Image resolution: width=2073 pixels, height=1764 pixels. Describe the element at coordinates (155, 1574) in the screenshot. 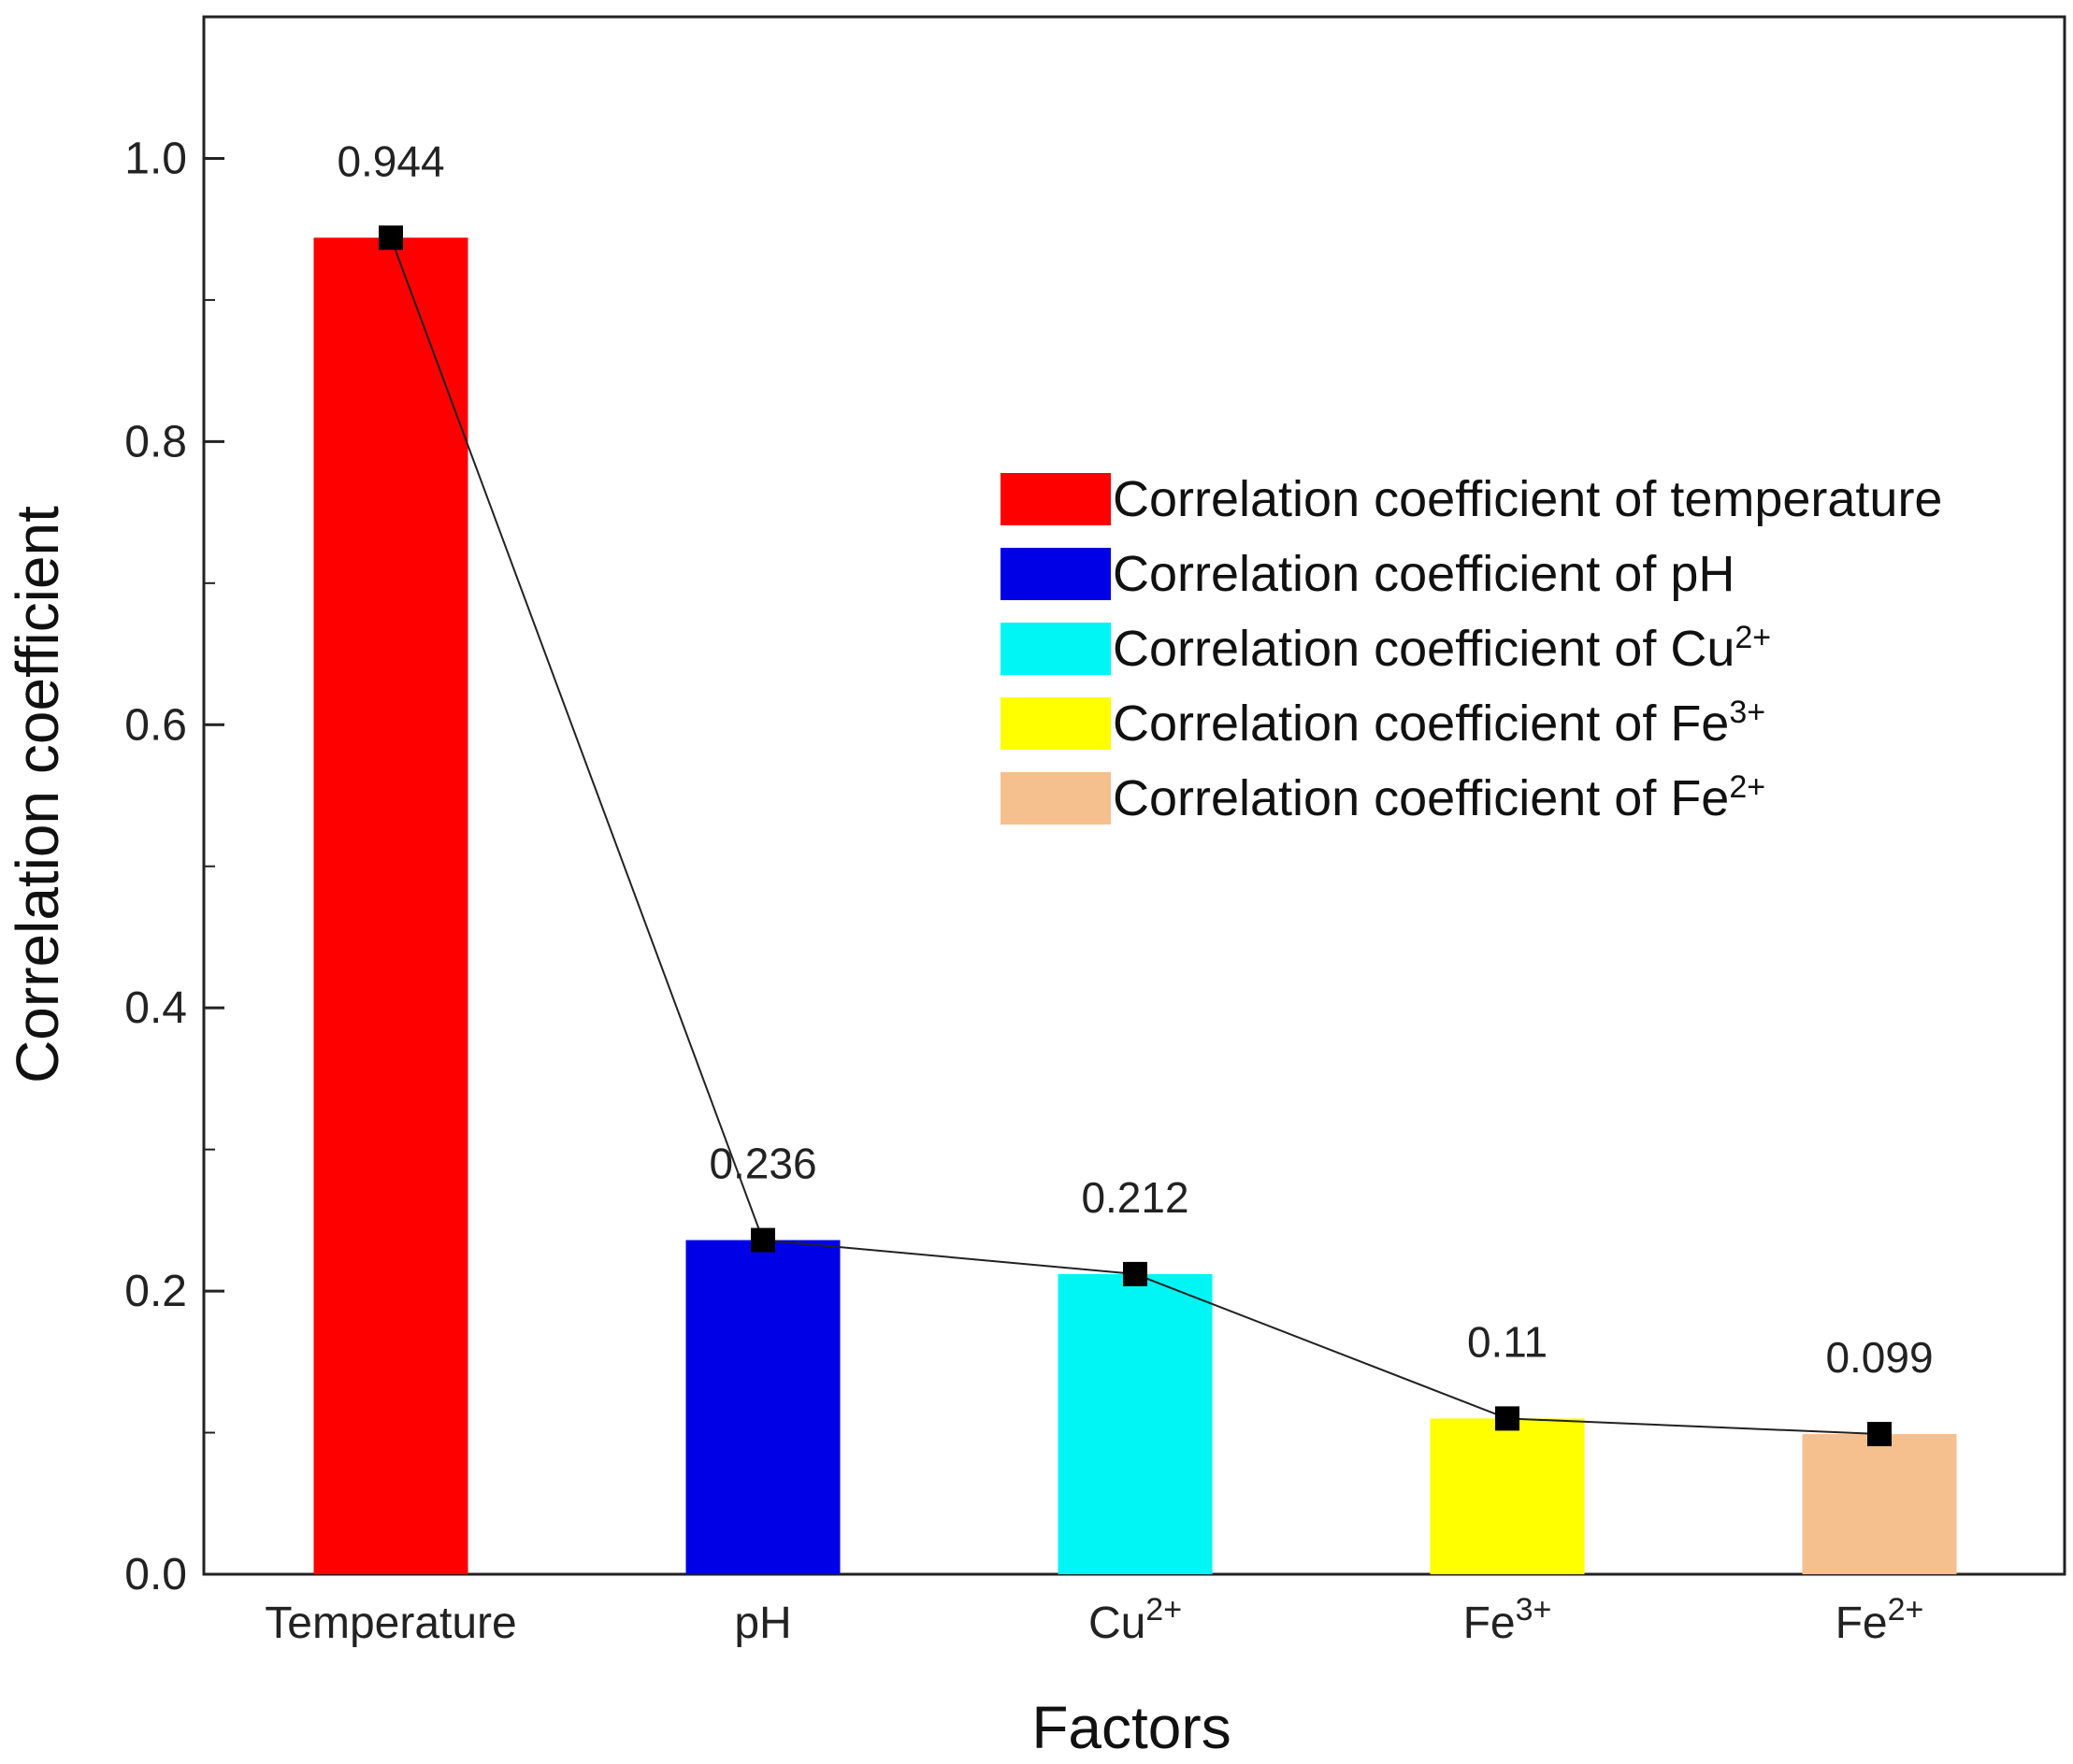

I see `y-tick-label: 0.0` at that location.